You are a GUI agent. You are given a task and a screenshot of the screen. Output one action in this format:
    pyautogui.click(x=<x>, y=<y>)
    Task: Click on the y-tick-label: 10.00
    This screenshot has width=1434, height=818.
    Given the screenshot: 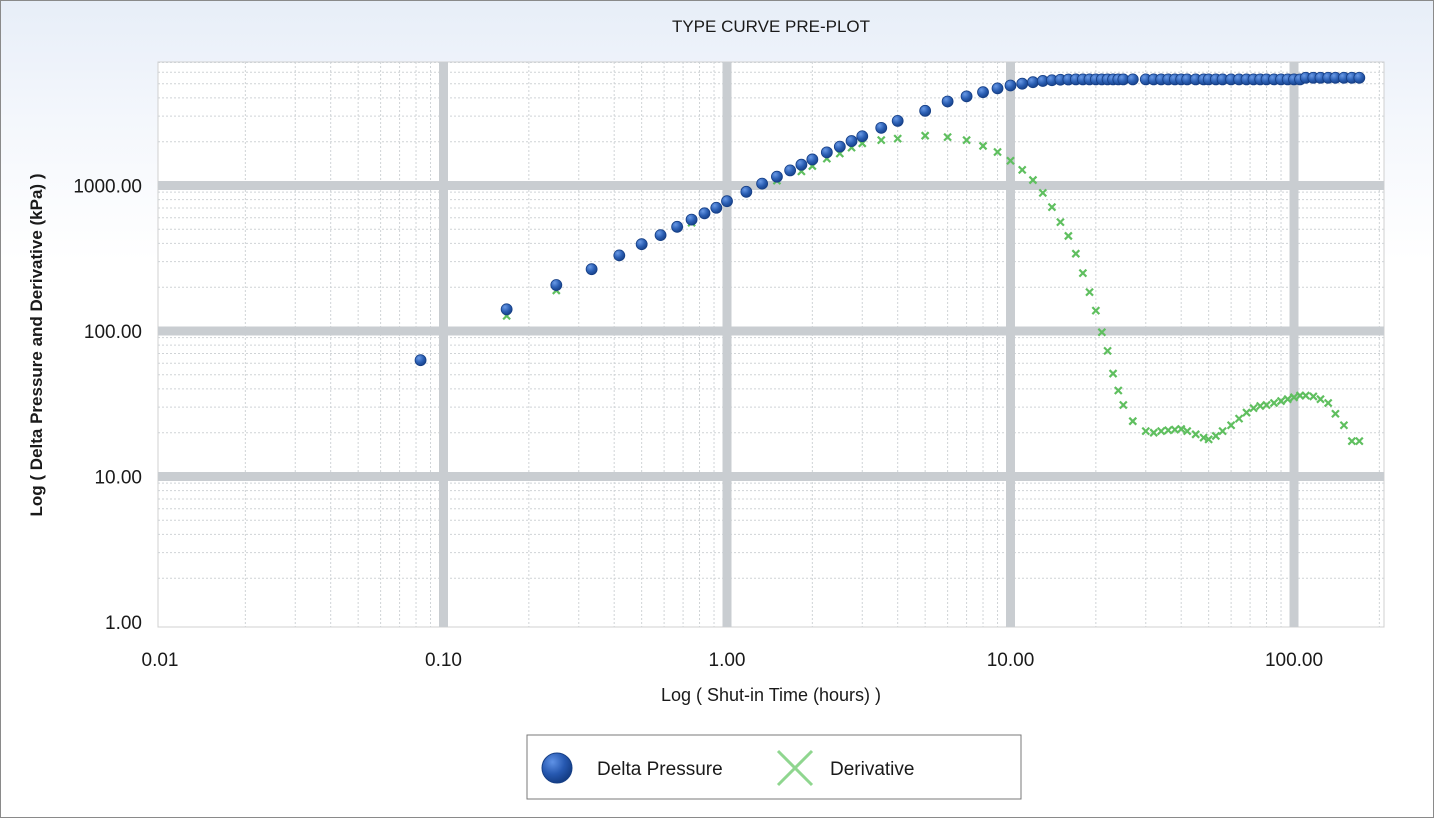 What is the action you would take?
    pyautogui.click(x=118, y=478)
    